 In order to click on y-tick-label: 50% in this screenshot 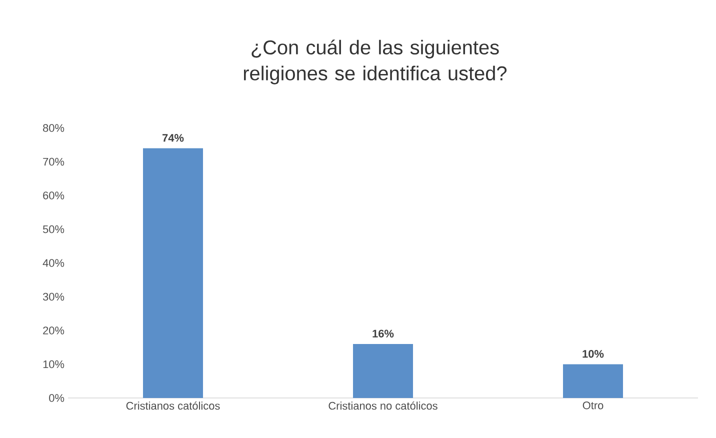, I will do `click(53, 229)`.